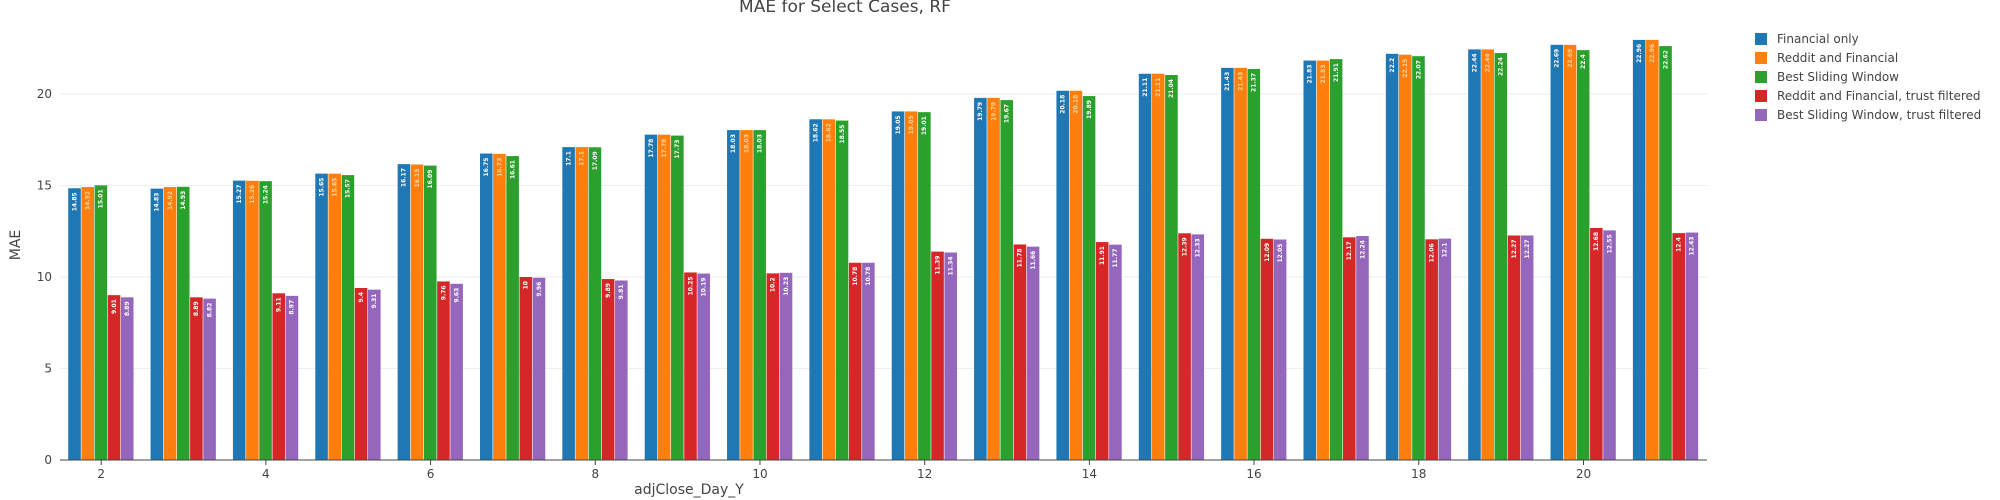  What do you see at coordinates (361, 297) in the screenshot?
I see `bar-value-label: 9.4` at bounding box center [361, 297].